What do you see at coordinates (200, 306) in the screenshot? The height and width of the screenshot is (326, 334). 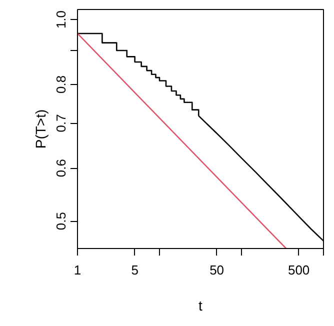 I see `x-axis-title: t` at bounding box center [200, 306].